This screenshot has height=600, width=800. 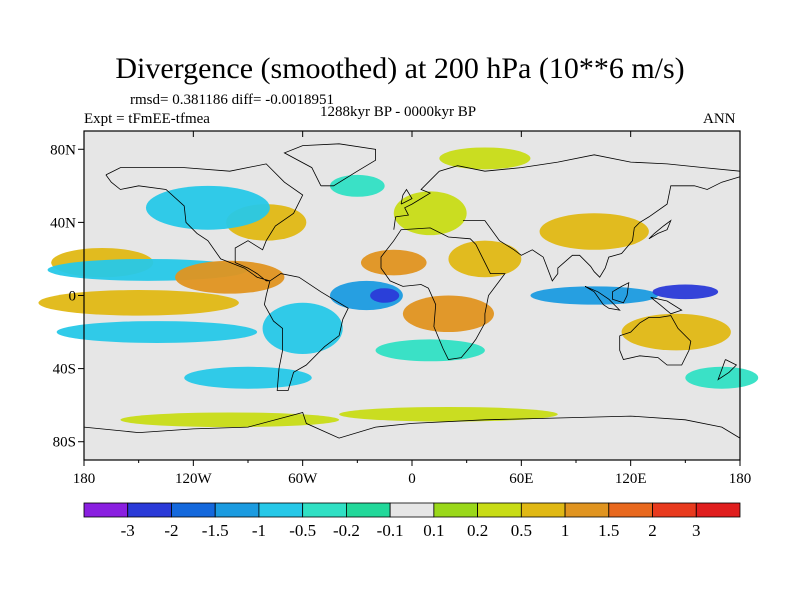 I want to click on experiment-label: Expt = tFmEE-tfmea, so click(x=147, y=119).